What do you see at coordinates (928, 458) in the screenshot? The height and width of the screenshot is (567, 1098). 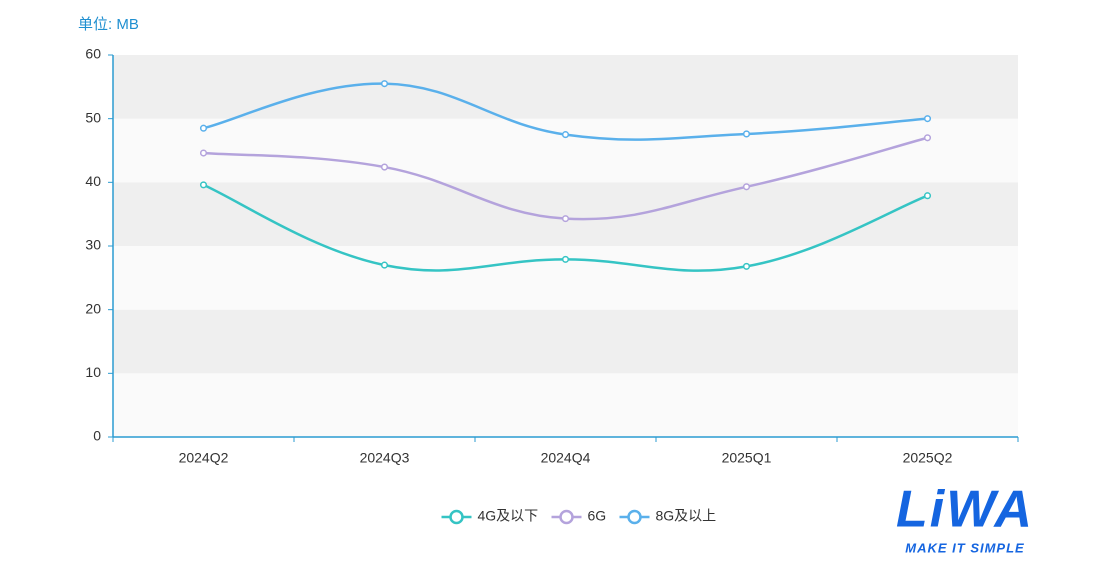 I see `x-tick-label: 2025Q2` at bounding box center [928, 458].